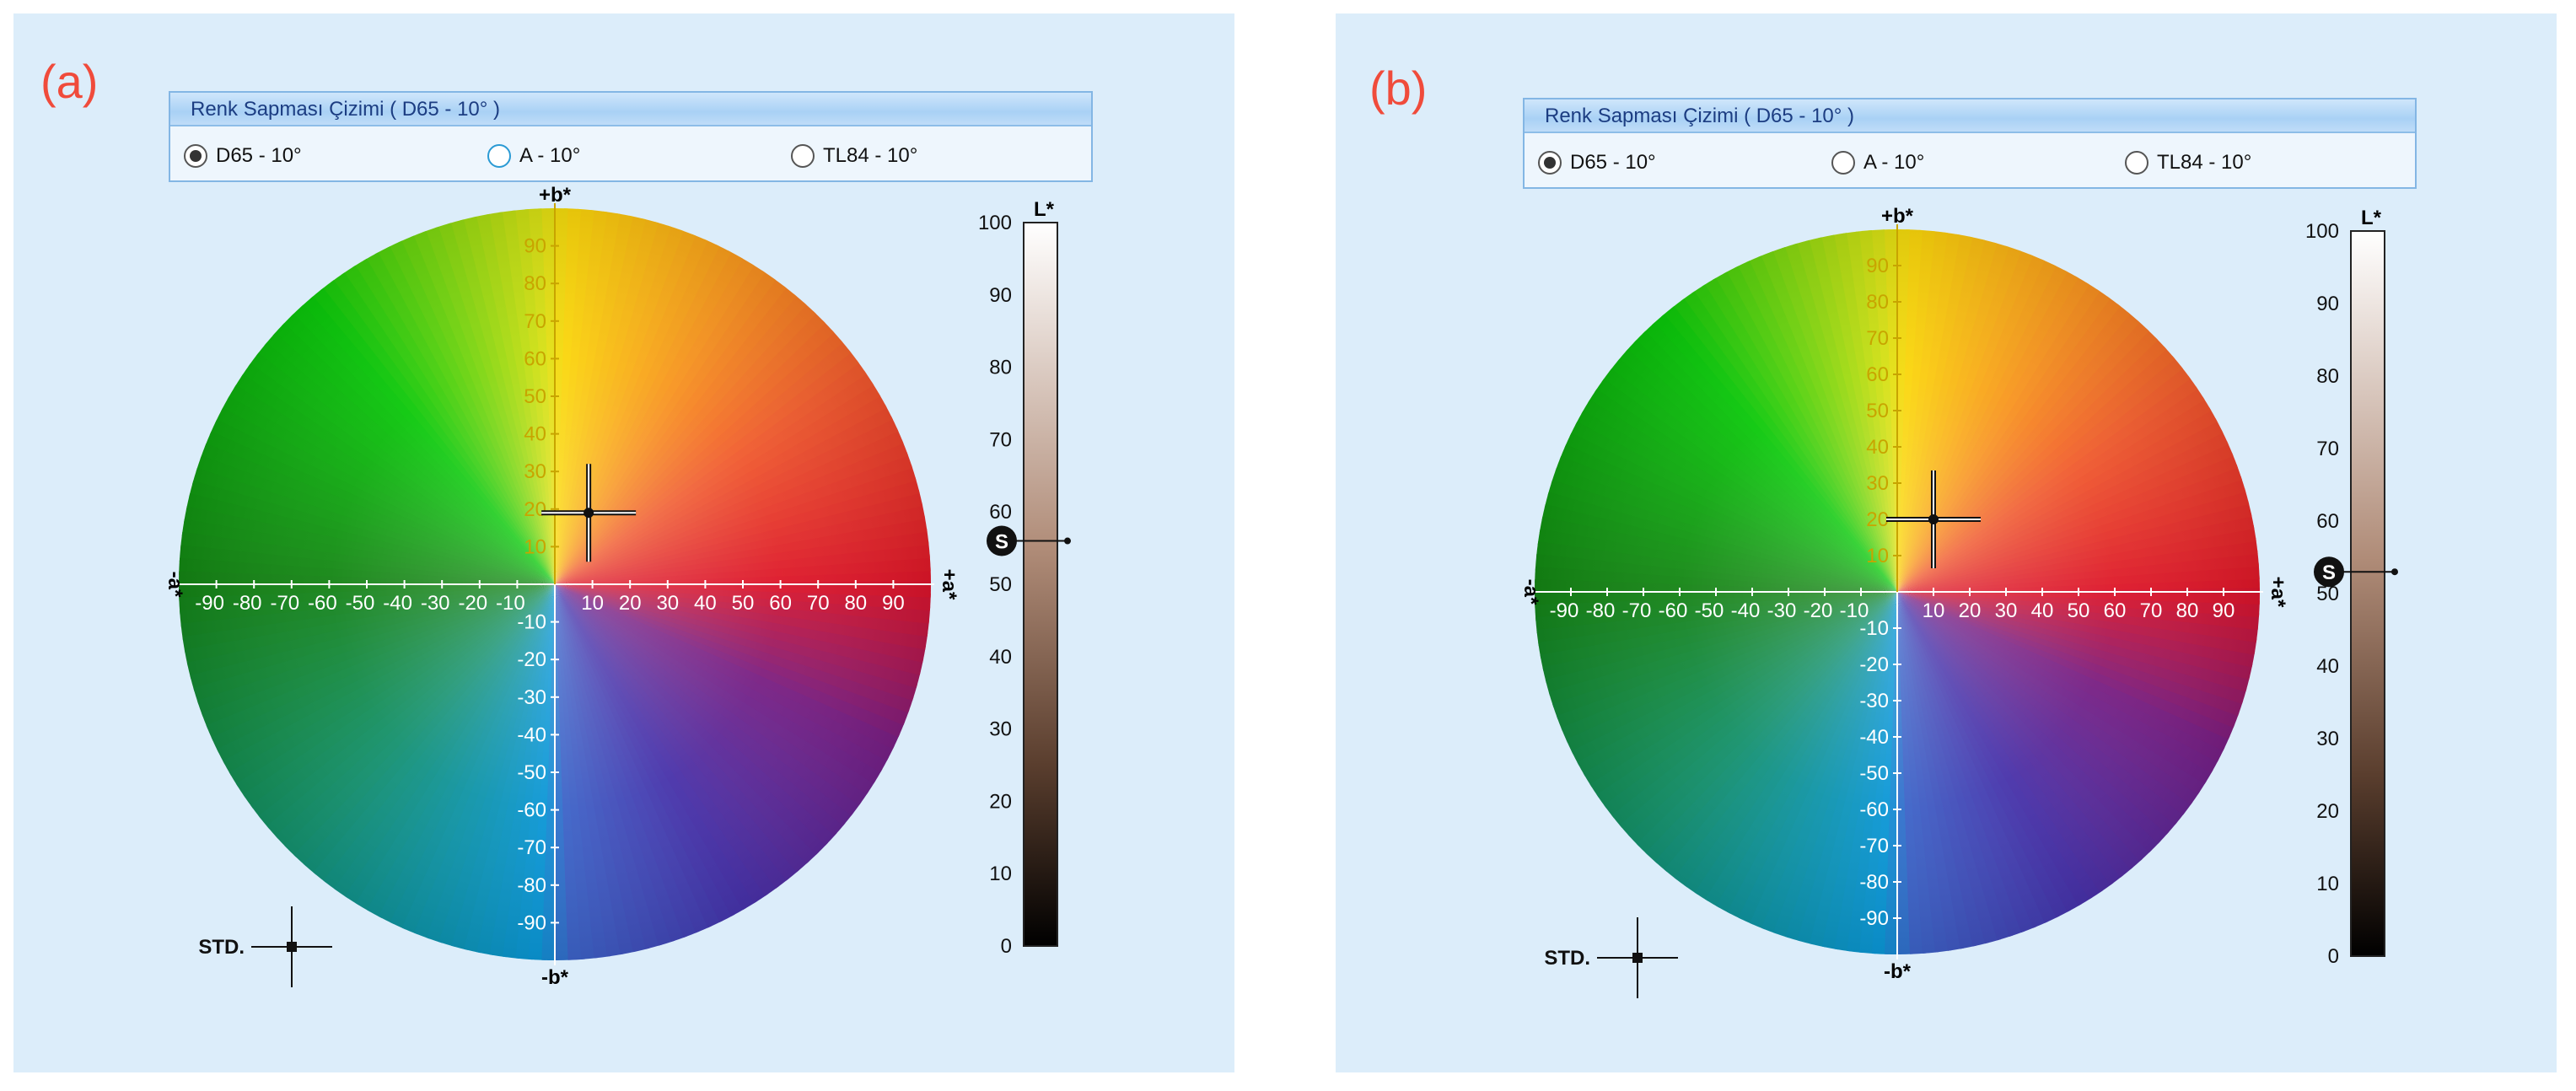 The height and width of the screenshot is (1091, 2576). I want to click on a-plus-label: +a*, so click(949, 585).